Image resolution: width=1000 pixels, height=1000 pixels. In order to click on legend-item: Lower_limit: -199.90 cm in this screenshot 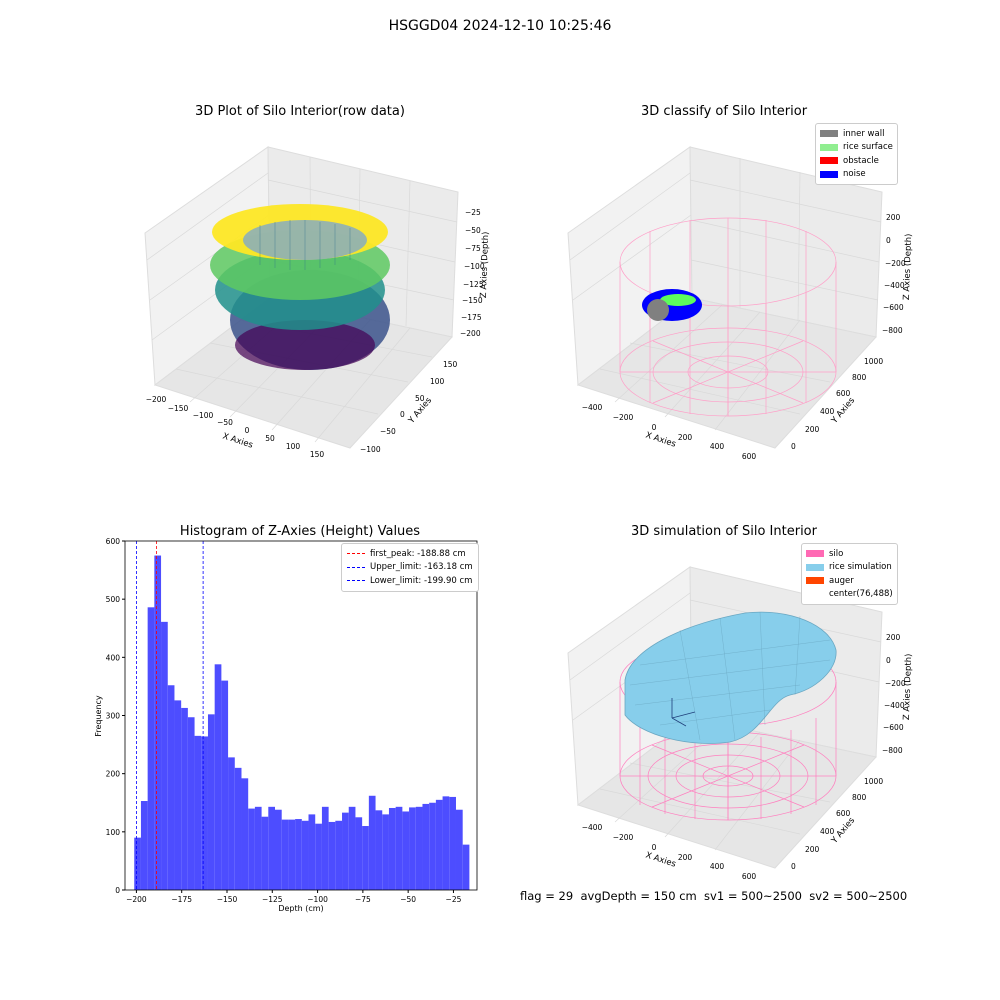, I will do `click(410, 581)`.